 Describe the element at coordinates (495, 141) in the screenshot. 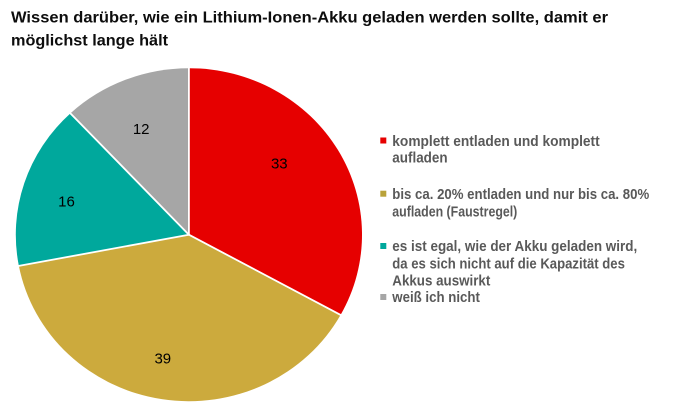

I see `svg-text: komplett entladen und komplett` at that location.